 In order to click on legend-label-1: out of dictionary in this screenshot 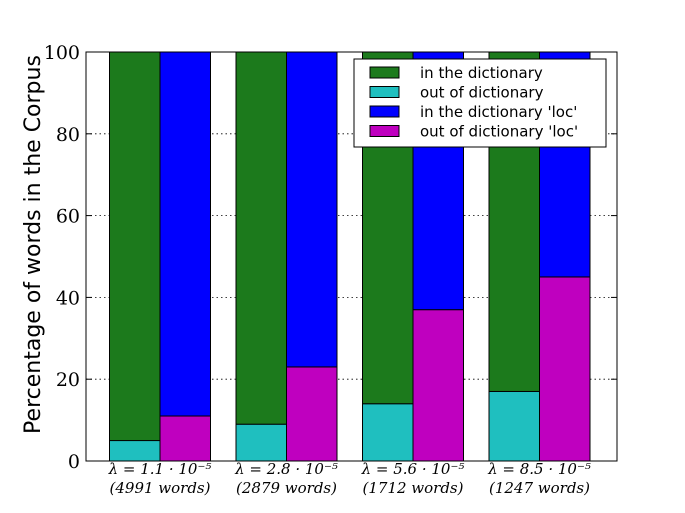, I will do `click(482, 93)`.